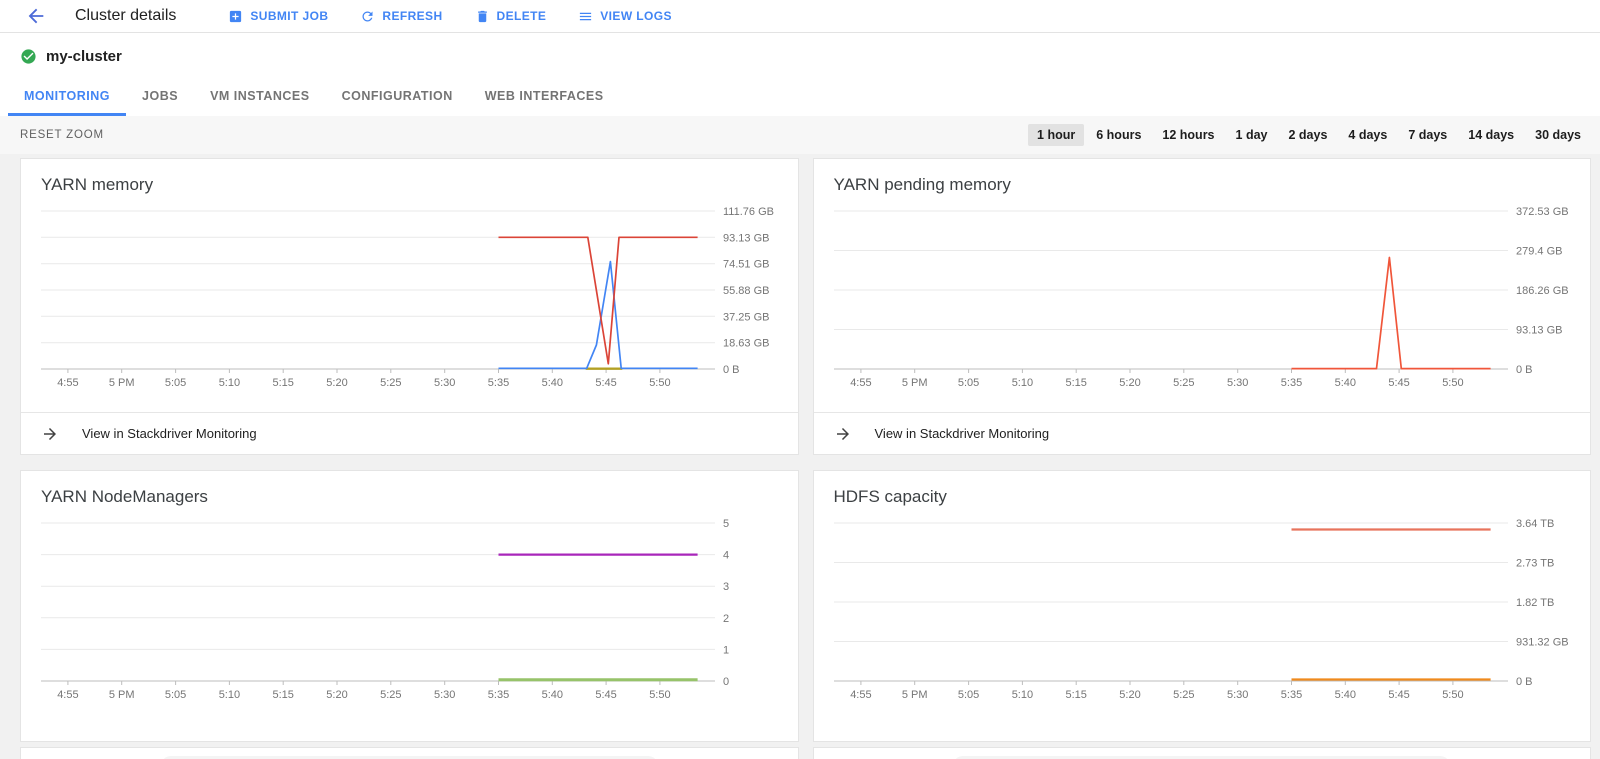 The width and height of the screenshot is (1600, 759). Describe the element at coordinates (805, 753) in the screenshot. I see `chart-row-3-partial` at that location.